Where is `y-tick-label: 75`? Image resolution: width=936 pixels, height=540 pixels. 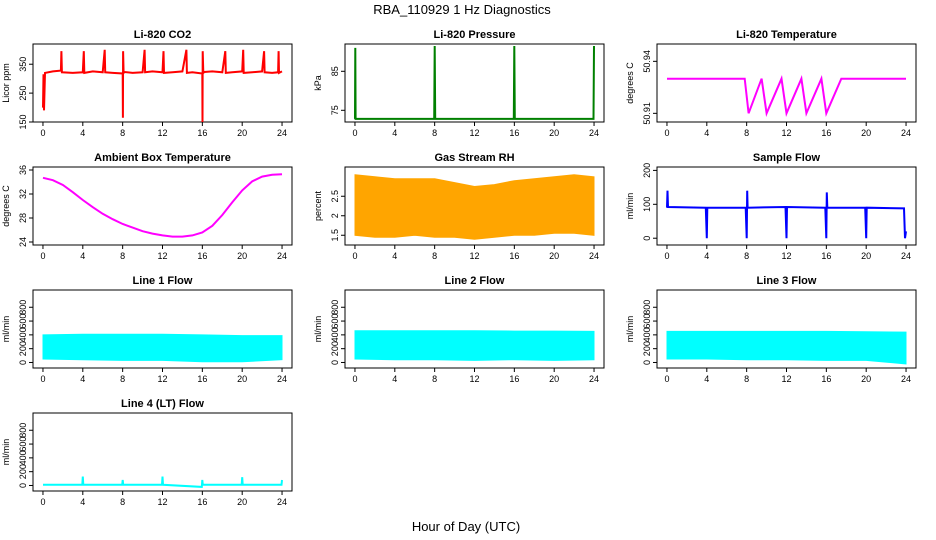
y-tick-label: 75 is located at coordinates (335, 110).